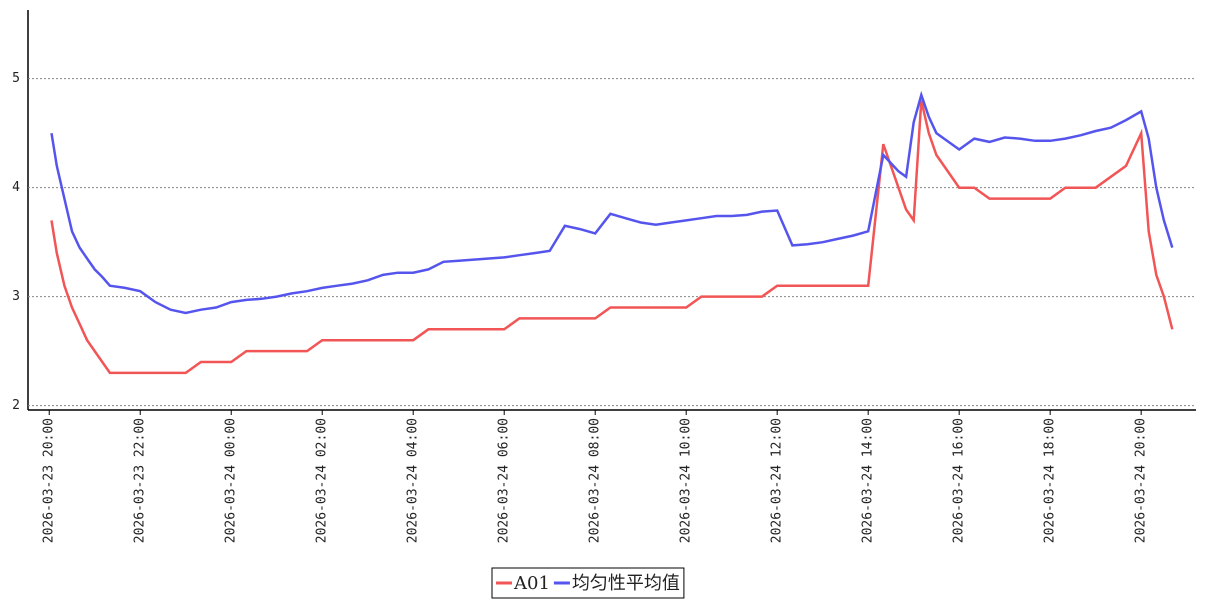 The width and height of the screenshot is (1207, 600). I want to click on y-tick-label: 3, so click(16, 296).